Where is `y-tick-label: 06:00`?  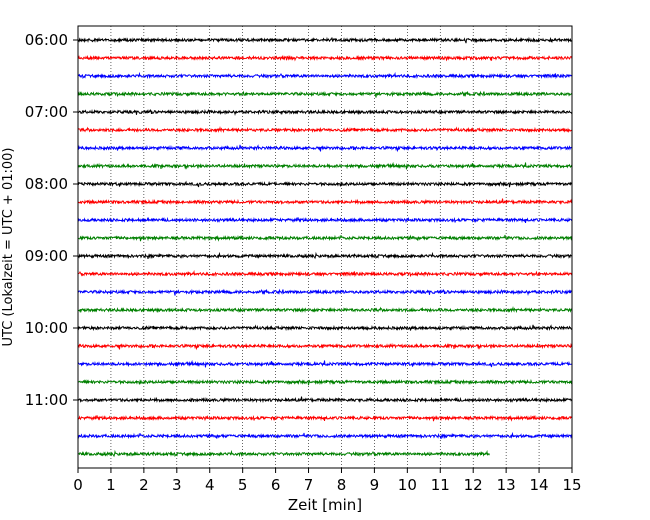
y-tick-label: 06:00 is located at coordinates (46, 40).